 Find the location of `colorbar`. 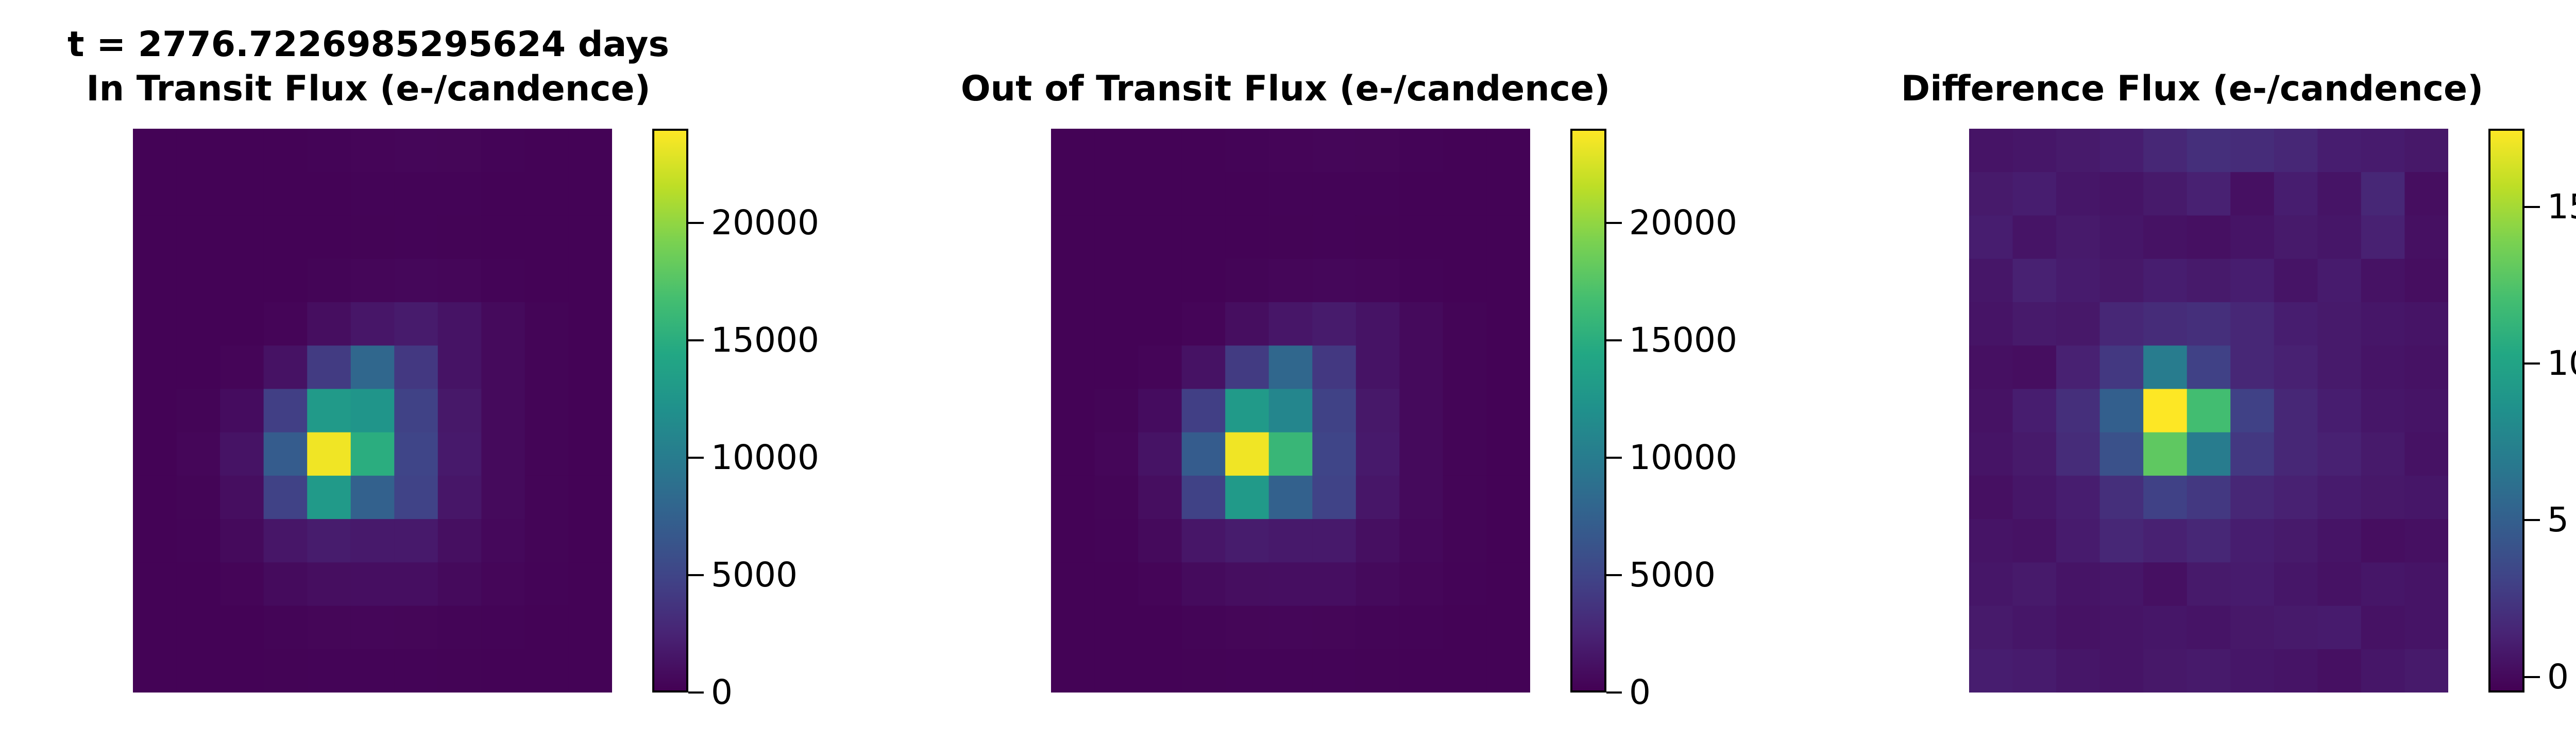

colorbar is located at coordinates (2506, 411).